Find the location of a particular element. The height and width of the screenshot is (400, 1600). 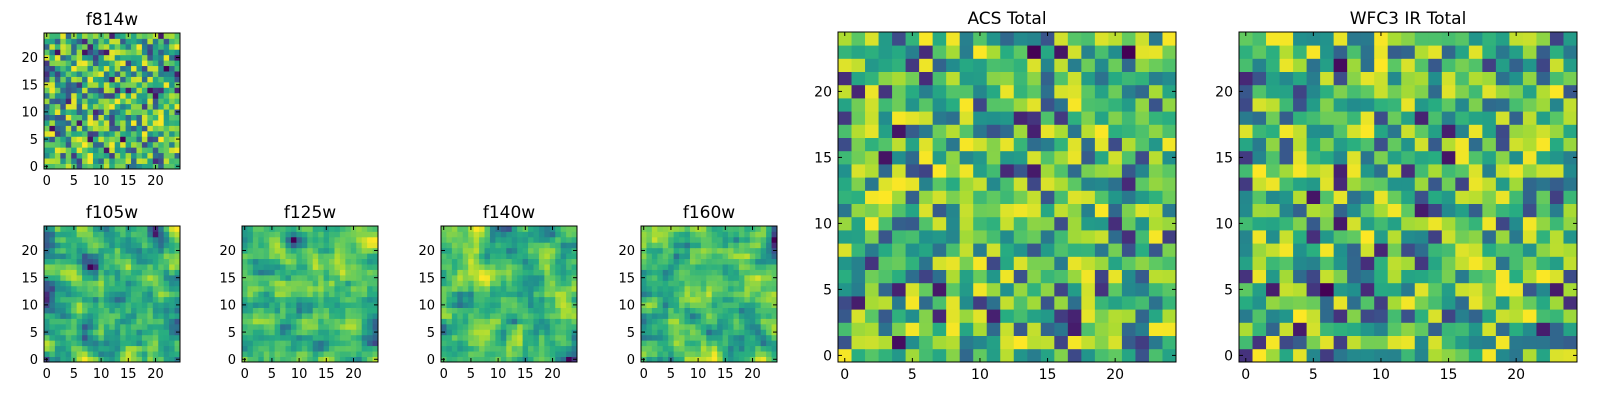

x-tick-label: 15 is located at coordinates (1048, 375).